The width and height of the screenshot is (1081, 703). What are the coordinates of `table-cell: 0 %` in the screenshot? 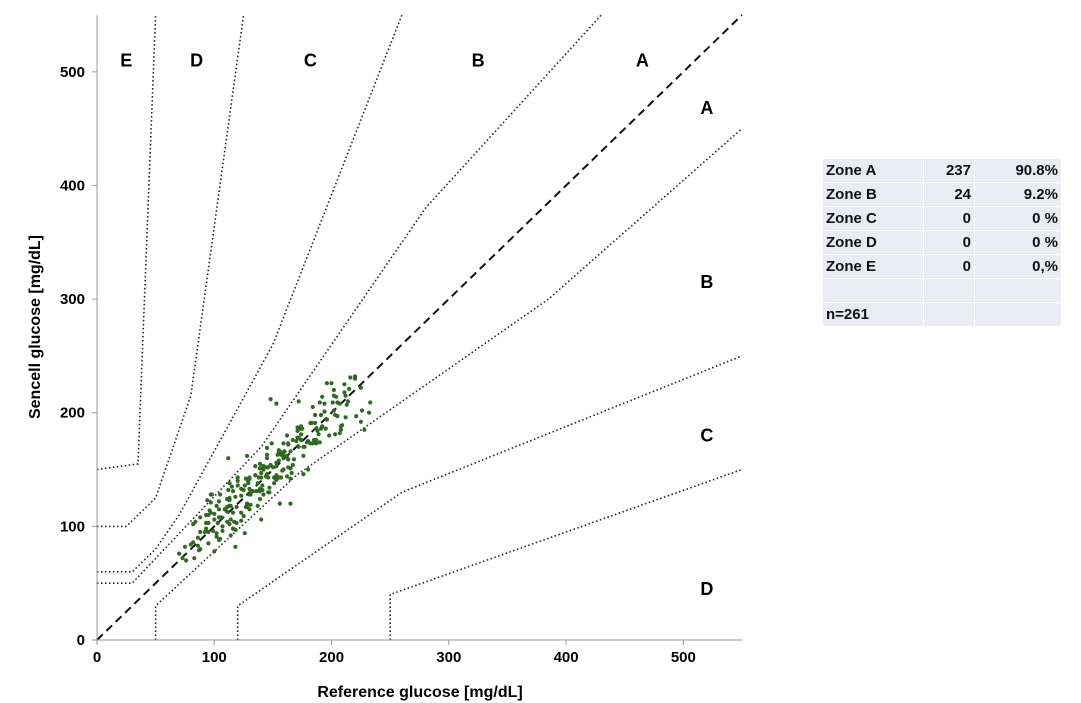 It's located at (1018, 242).